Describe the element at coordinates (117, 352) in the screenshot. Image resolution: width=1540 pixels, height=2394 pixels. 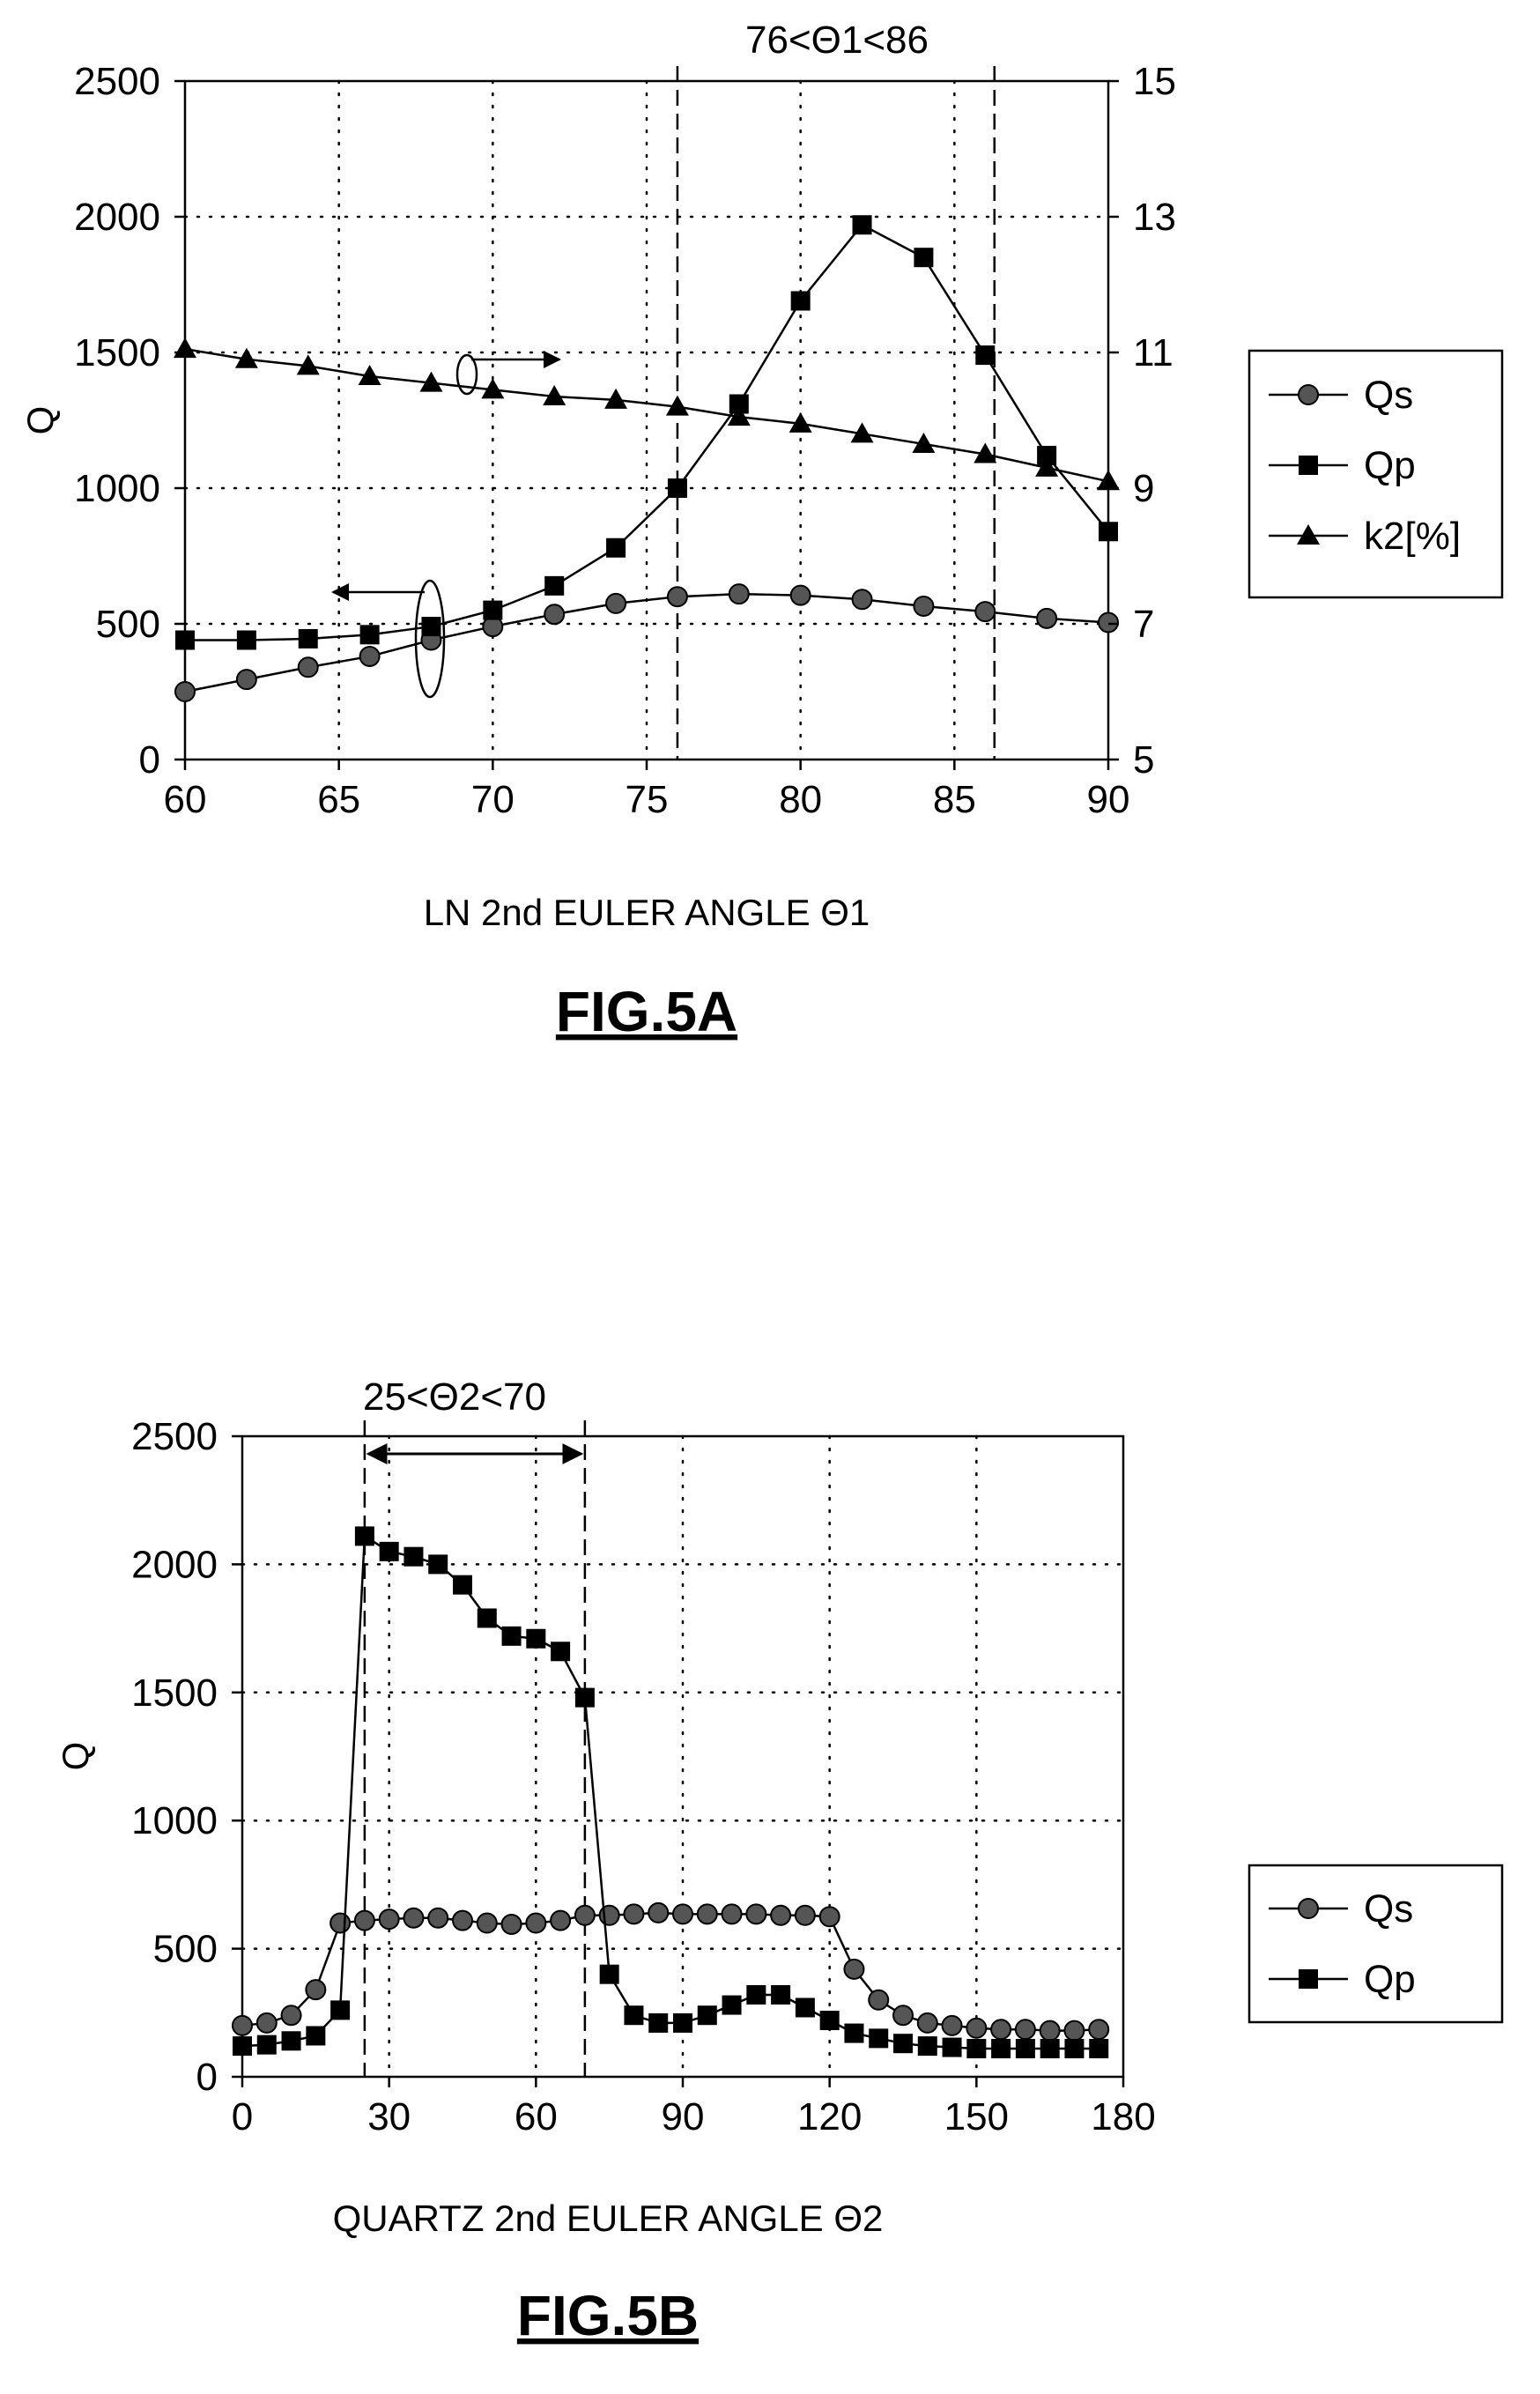
I see `y-tick-label: 1500` at that location.